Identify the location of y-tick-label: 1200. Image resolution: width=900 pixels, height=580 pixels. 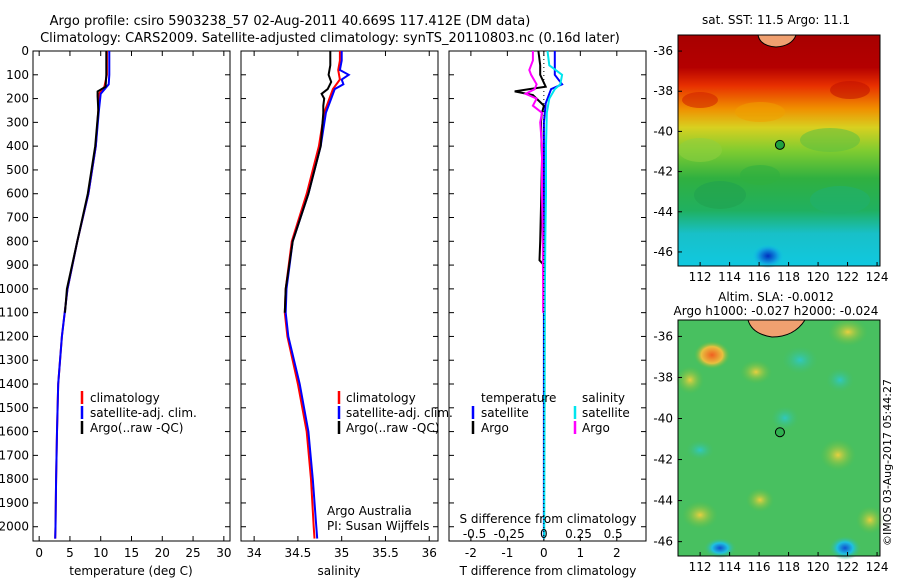
(14, 336).